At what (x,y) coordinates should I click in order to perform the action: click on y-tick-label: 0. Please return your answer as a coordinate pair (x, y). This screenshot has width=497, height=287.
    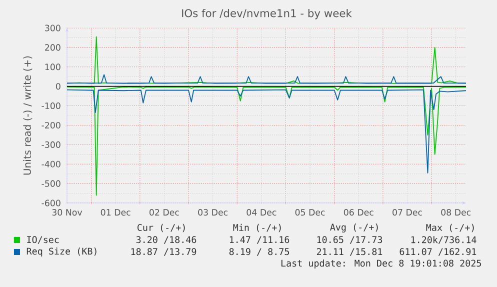
    Looking at the image, I should click on (58, 86).